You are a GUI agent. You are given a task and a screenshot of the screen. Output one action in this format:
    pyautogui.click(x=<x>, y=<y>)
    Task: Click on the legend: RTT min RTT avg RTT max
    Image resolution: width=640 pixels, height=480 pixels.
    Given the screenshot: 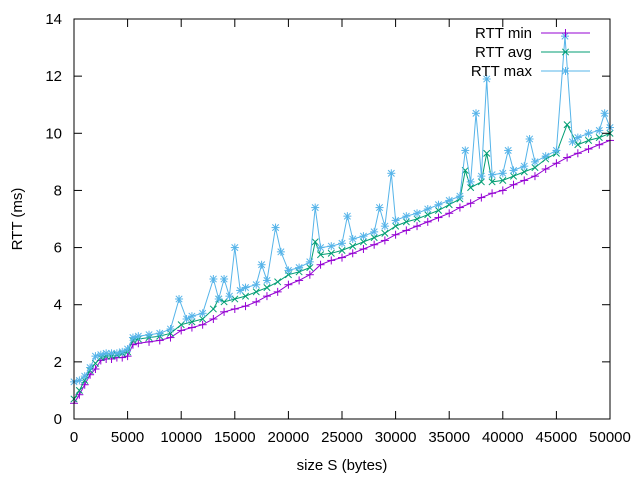 What is the action you would take?
    pyautogui.click(x=530, y=52)
    